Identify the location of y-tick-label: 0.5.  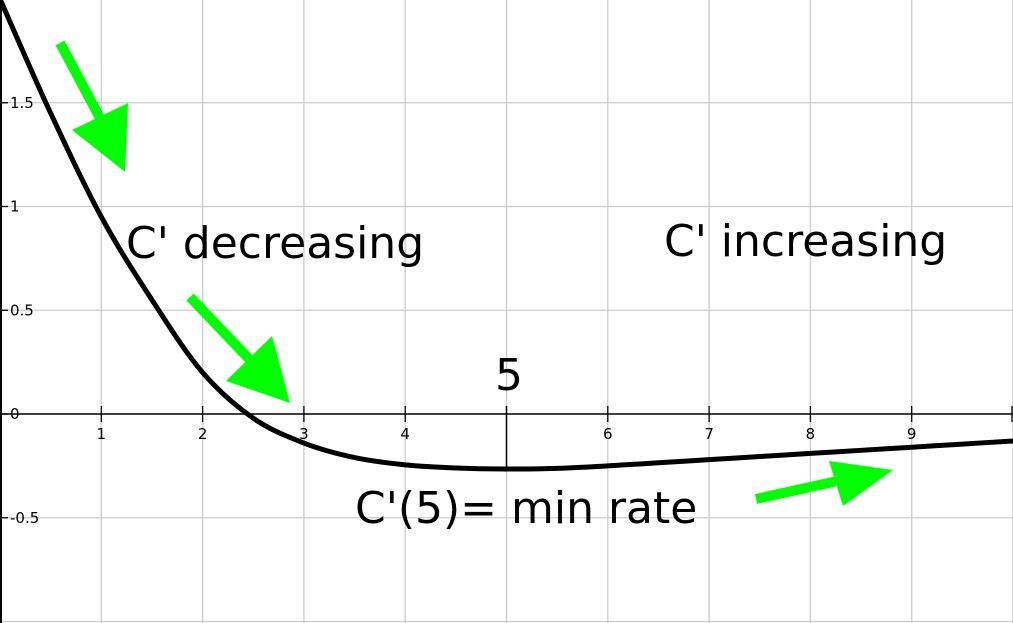
(22, 310).